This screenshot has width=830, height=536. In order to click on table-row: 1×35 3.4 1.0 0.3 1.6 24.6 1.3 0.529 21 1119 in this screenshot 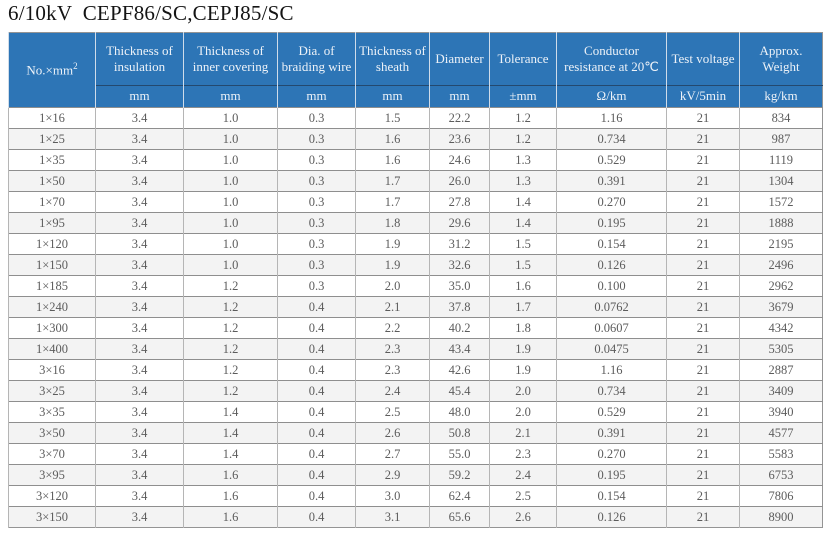, I will do `click(415, 160)`.